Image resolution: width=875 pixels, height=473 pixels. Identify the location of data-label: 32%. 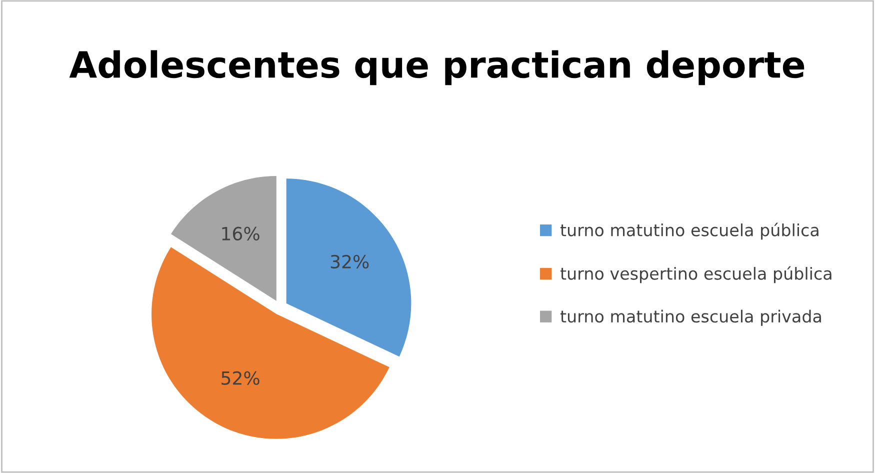
(349, 261).